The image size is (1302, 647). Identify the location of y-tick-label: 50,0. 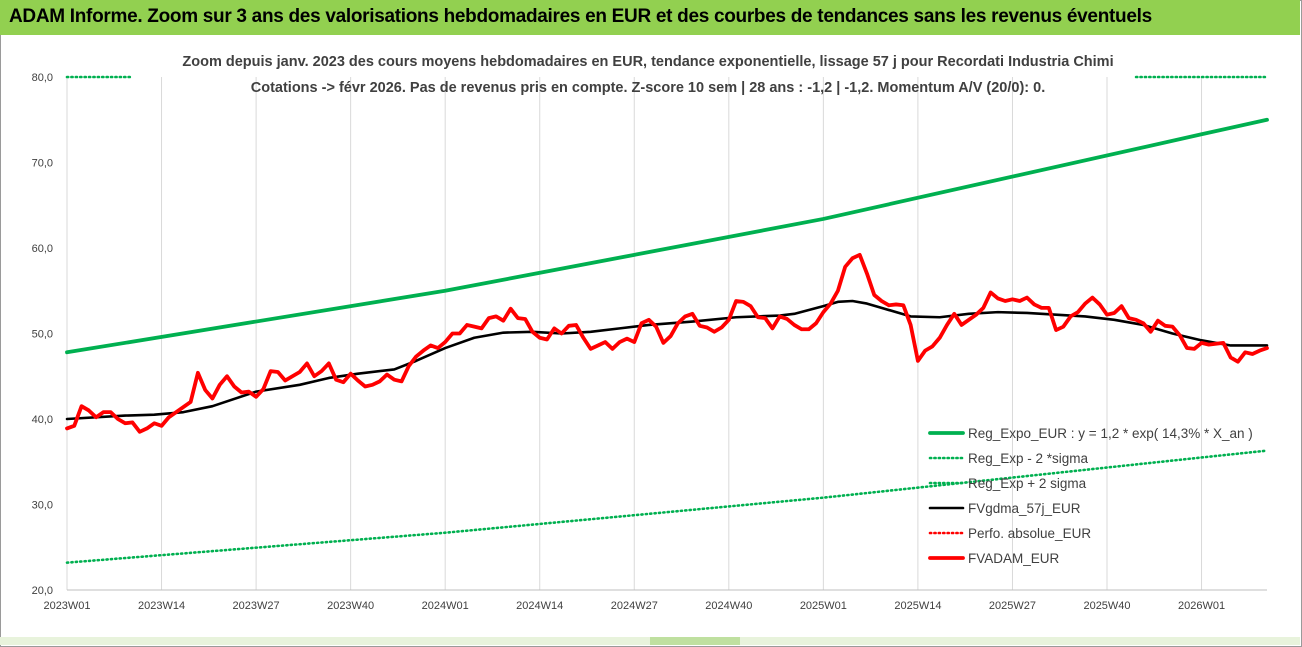
(42, 335).